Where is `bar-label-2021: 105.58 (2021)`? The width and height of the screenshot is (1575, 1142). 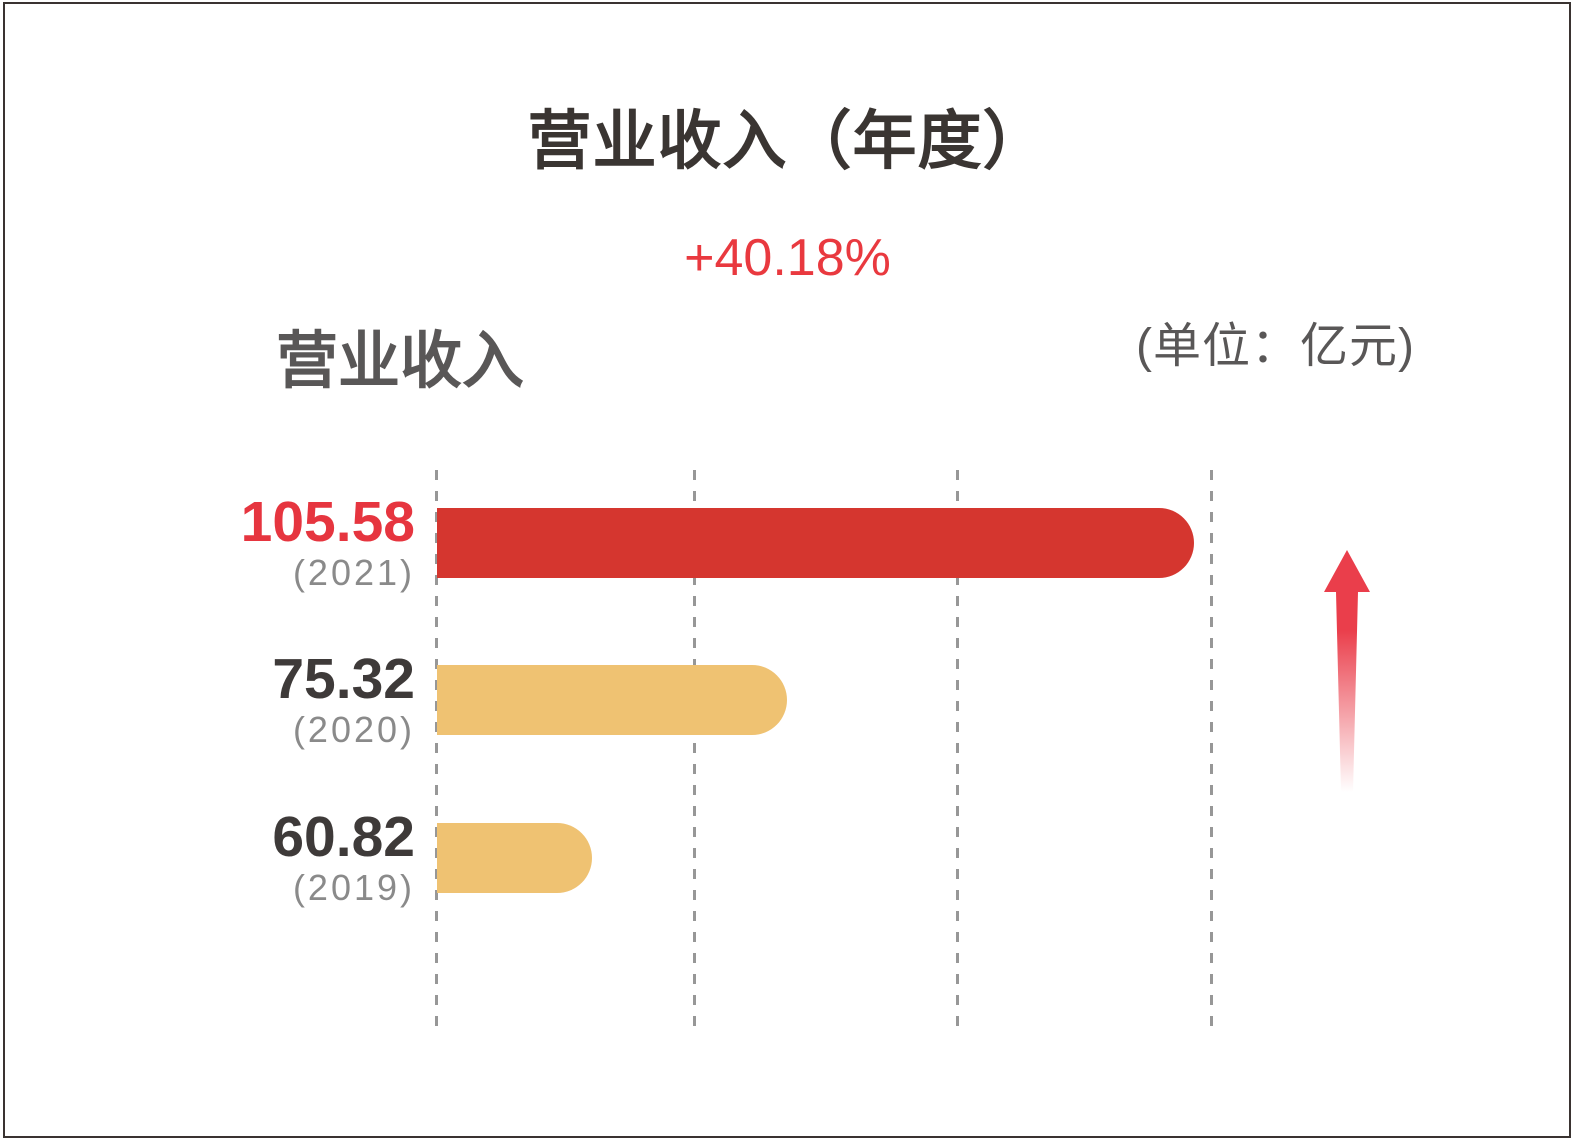 bar-label-2021: 105.58 (2021) is located at coordinates (262, 543).